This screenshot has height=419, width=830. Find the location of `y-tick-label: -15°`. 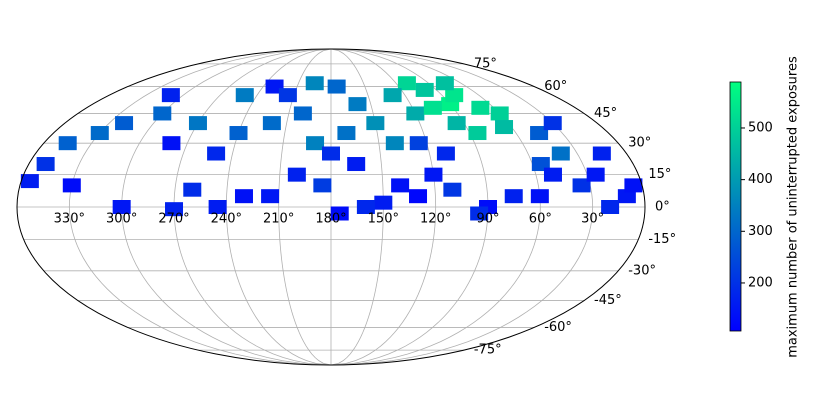

y-tick-label: -15° is located at coordinates (662, 239).